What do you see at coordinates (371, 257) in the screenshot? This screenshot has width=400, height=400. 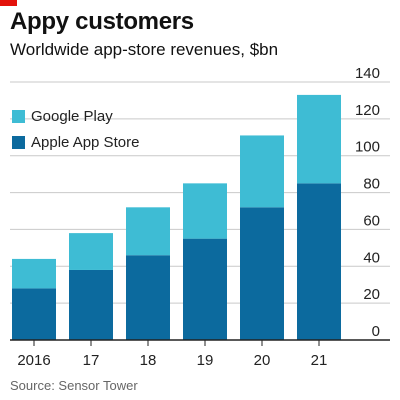 I see `y-tick-label: 40` at bounding box center [371, 257].